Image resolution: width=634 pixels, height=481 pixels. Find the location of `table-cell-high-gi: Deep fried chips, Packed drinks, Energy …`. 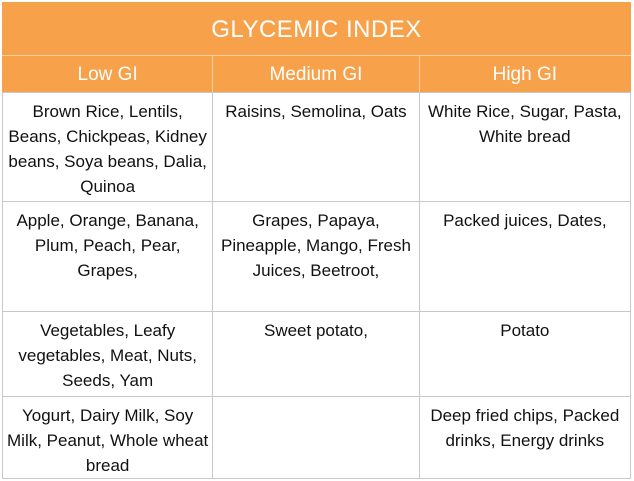

table-cell-high-gi: Deep fried chips, Packed drinks, Energy … is located at coordinates (525, 437).